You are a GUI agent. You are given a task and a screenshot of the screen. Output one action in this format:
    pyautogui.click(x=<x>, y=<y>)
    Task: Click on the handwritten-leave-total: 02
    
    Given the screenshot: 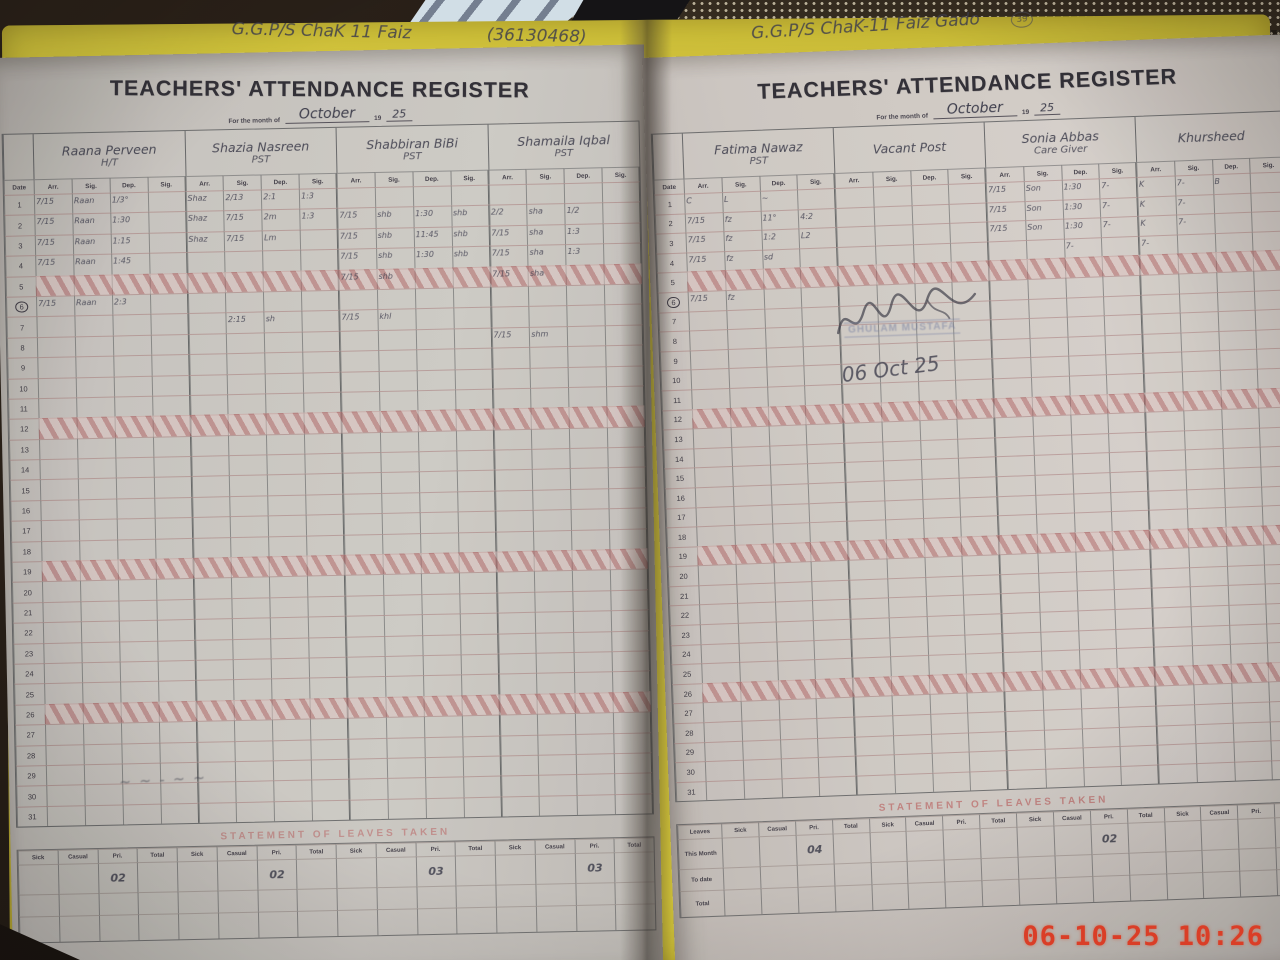 What is the action you would take?
    pyautogui.click(x=118, y=878)
    